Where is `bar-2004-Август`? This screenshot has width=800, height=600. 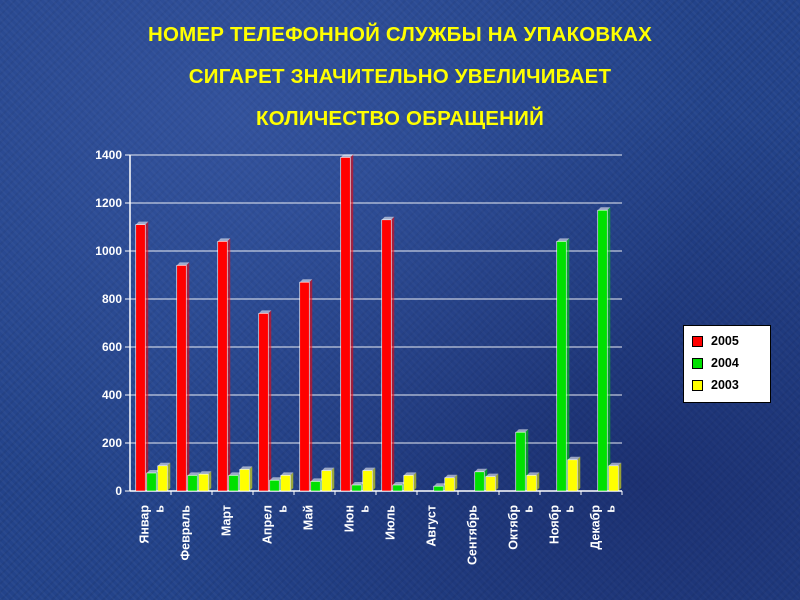 bar-2004-Август is located at coordinates (438, 488).